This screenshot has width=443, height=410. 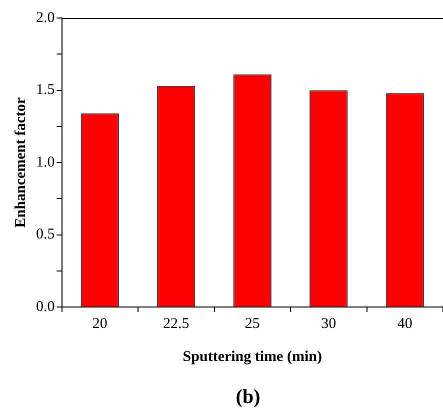 I want to click on y-tick-label: 1.0, so click(x=45, y=162).